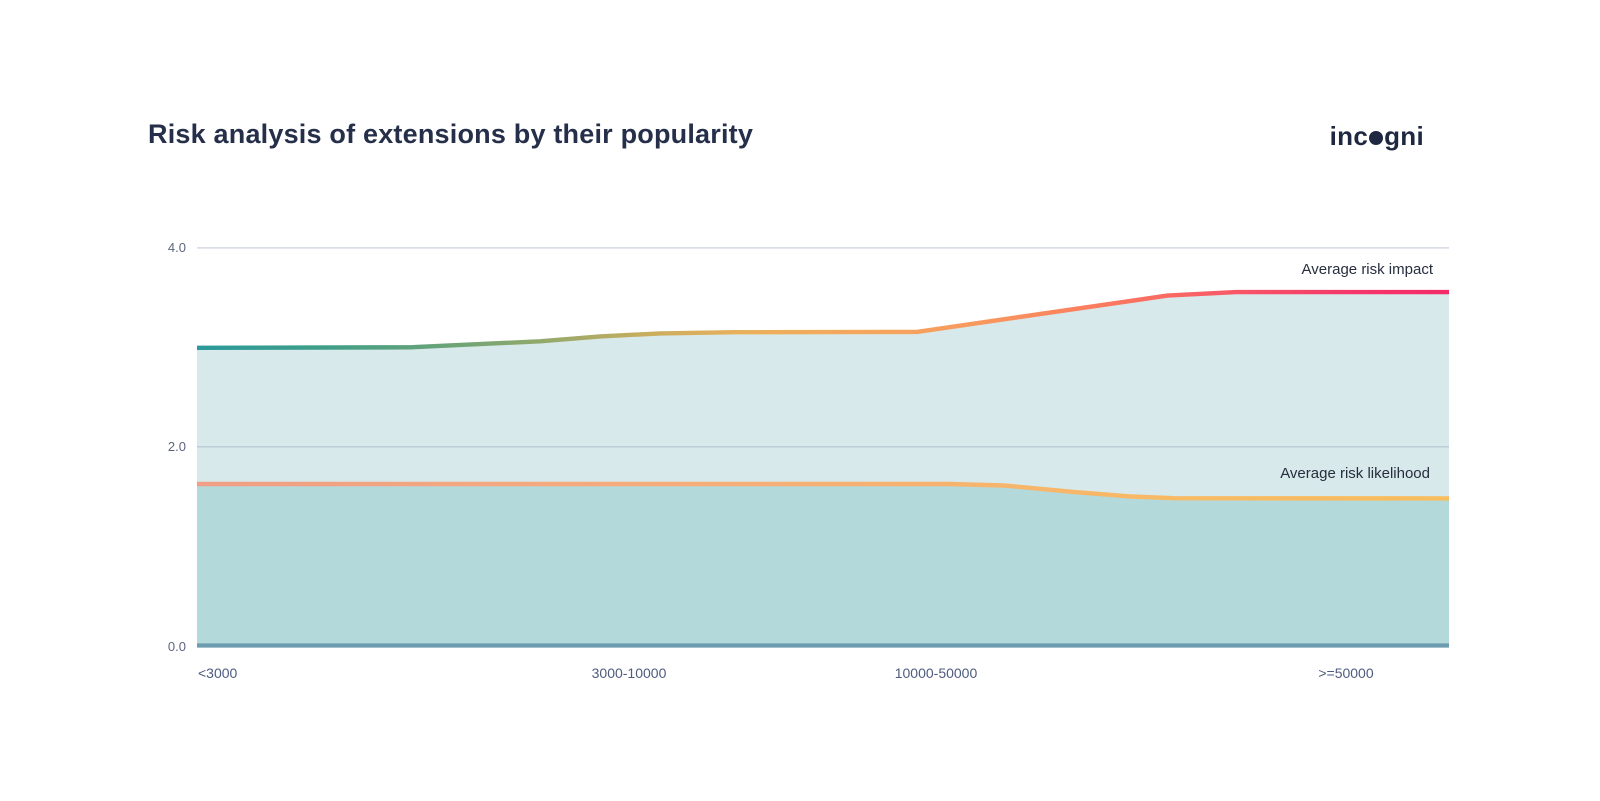  What do you see at coordinates (1355, 473) in the screenshot?
I see `legend-average-risk-likelihood: Average risk likelihood` at bounding box center [1355, 473].